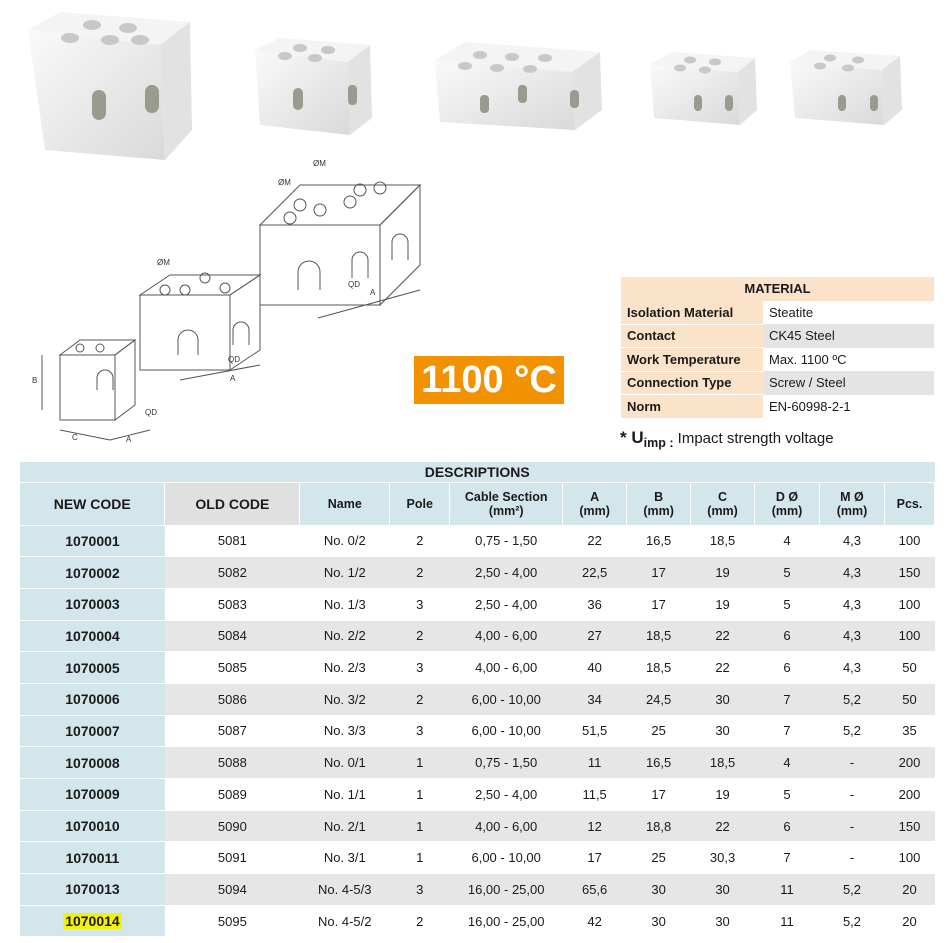 Image resolution: width=950 pixels, height=943 pixels. I want to click on cell-text: 25, so click(658, 731).